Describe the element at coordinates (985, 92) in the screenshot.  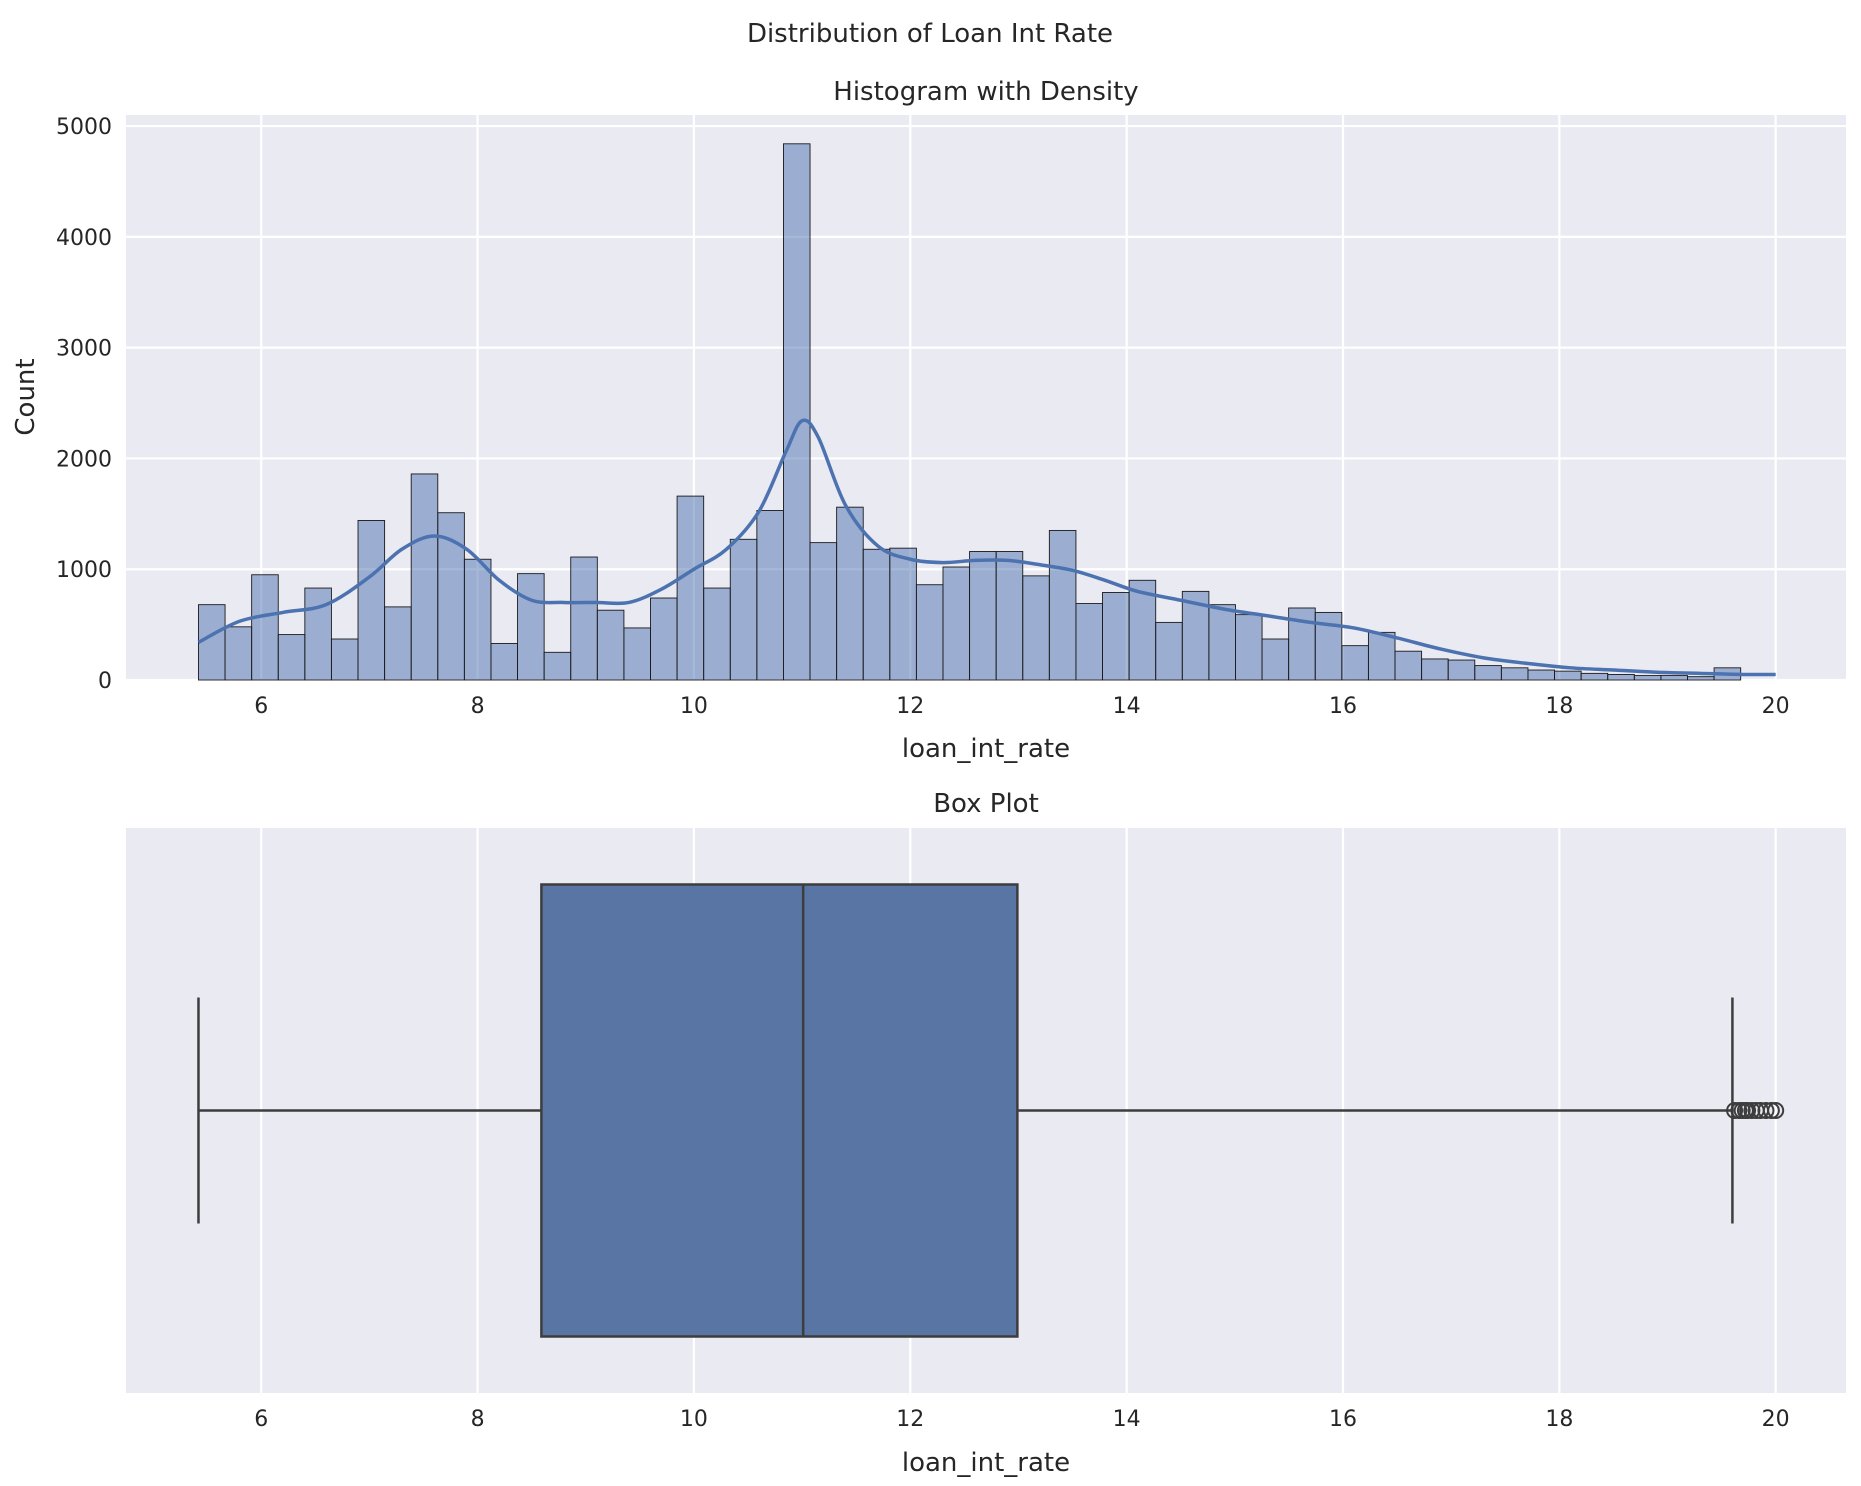
I see `histogram-title: Histogram with Density` at that location.